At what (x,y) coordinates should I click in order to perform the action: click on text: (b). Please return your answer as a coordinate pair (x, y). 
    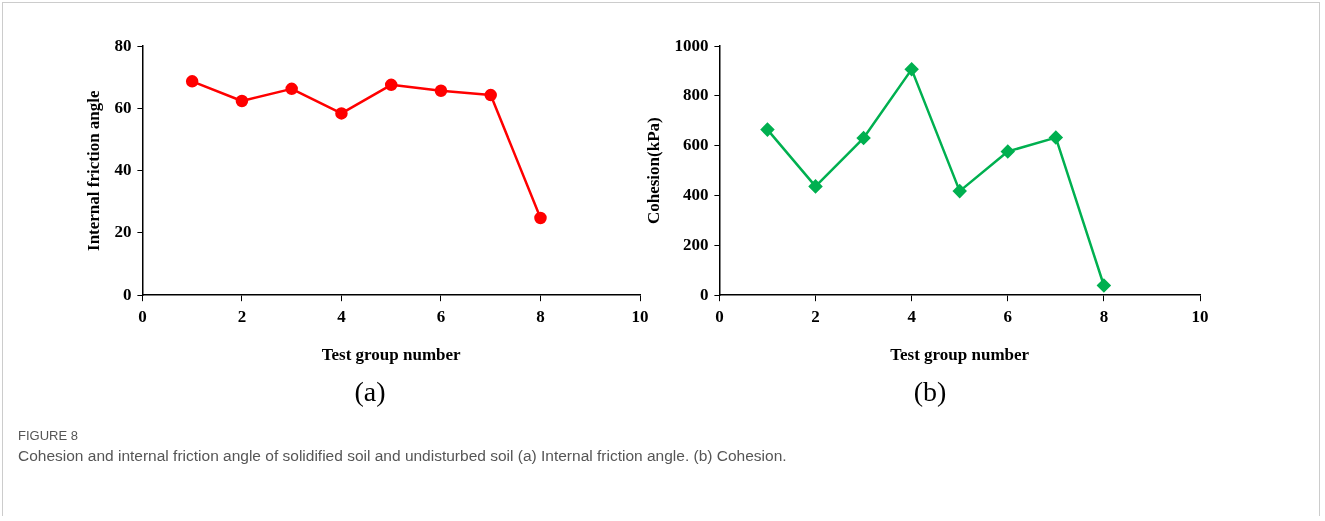
    Looking at the image, I should click on (930, 392).